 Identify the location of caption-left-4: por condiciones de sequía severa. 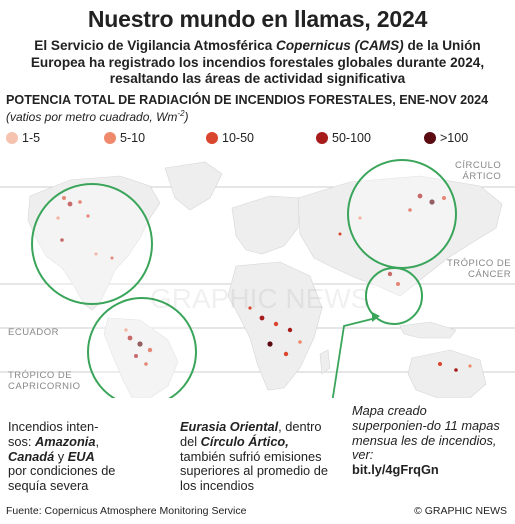
(62, 478).